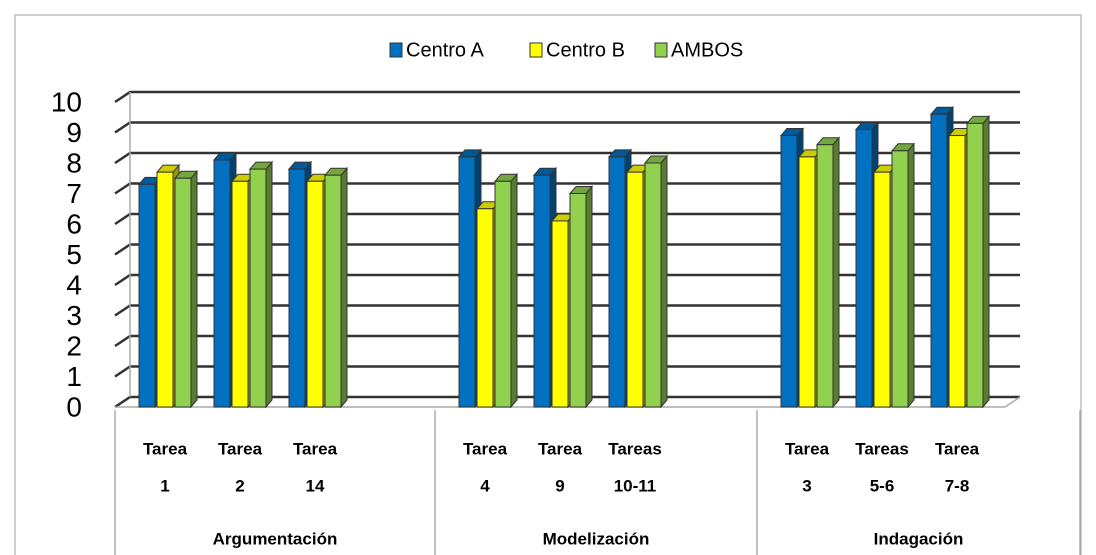 The height and width of the screenshot is (555, 1096). What do you see at coordinates (74, 406) in the screenshot?
I see `y-tick-label: 0` at bounding box center [74, 406].